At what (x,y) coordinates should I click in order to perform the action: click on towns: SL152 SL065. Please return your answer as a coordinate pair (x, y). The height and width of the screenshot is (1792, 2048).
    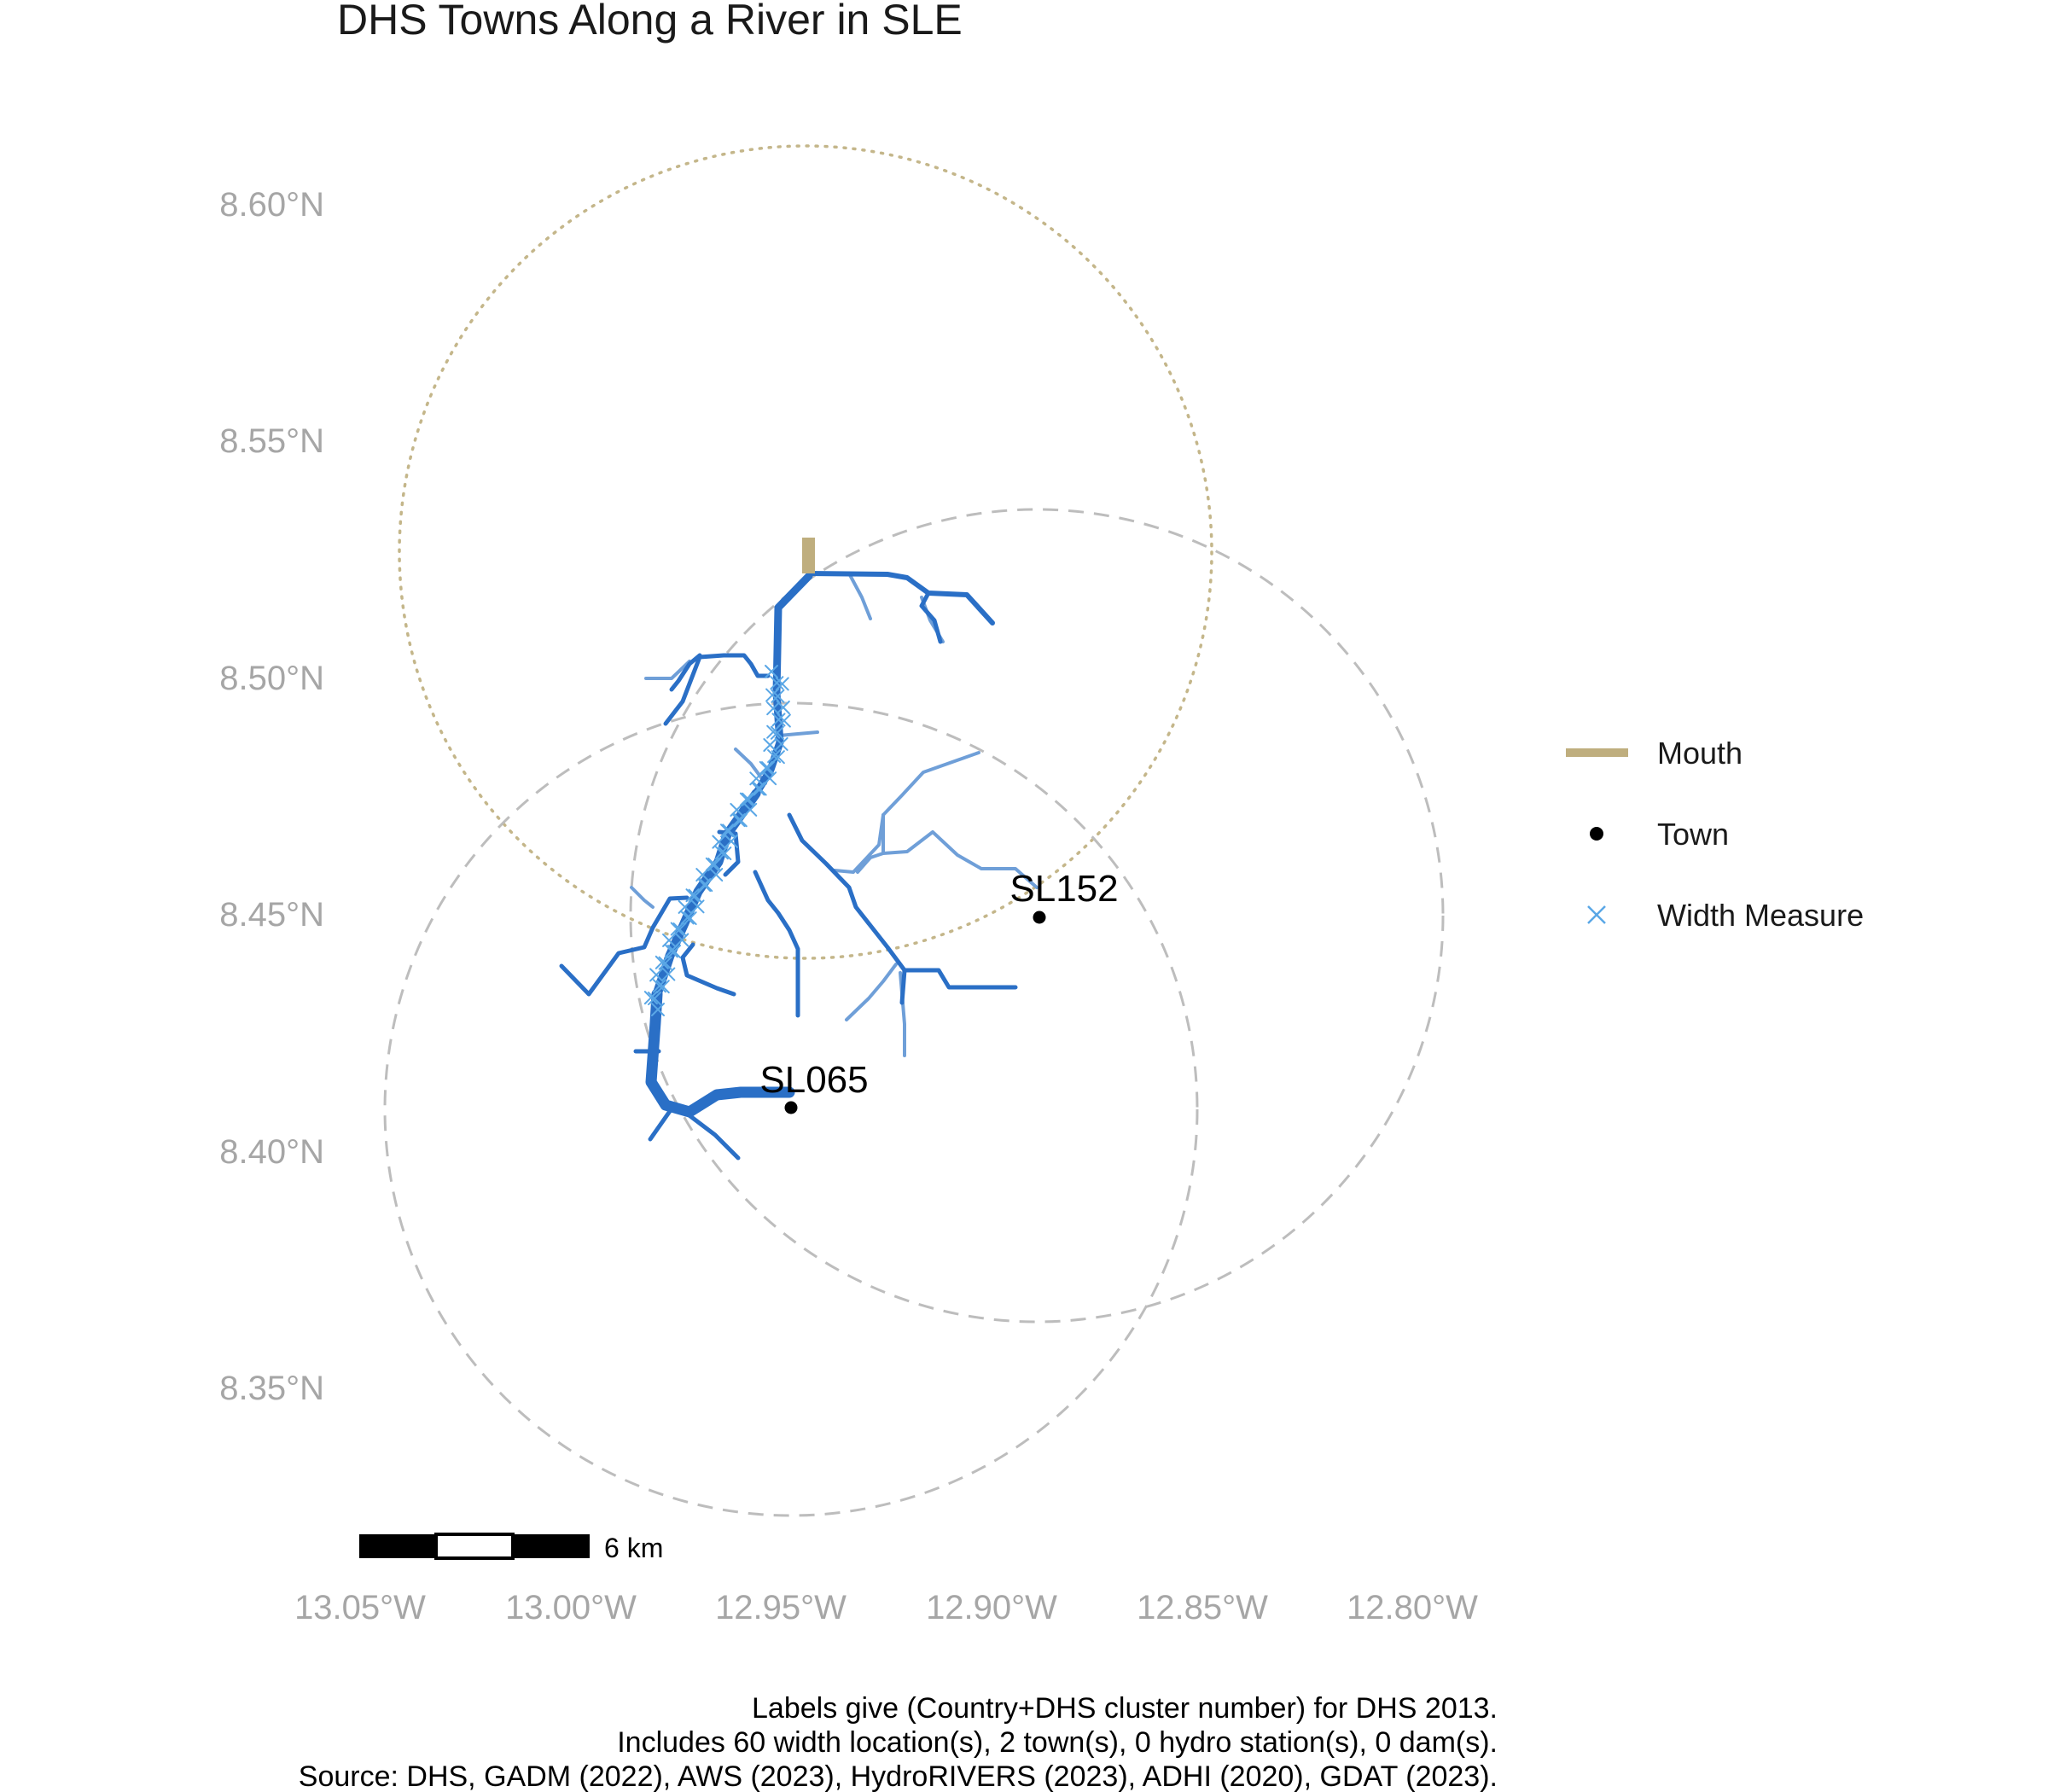
    Looking at the image, I should click on (939, 991).